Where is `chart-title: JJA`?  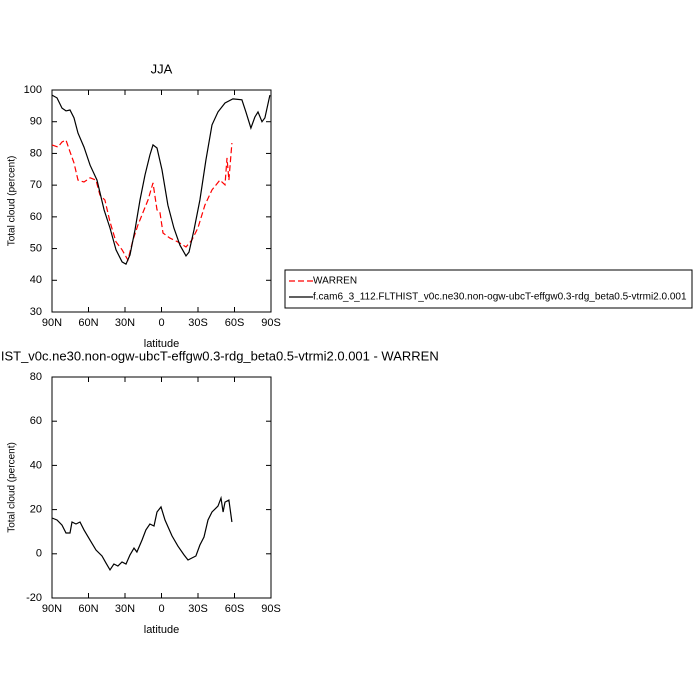 chart-title: JJA is located at coordinates (162, 68).